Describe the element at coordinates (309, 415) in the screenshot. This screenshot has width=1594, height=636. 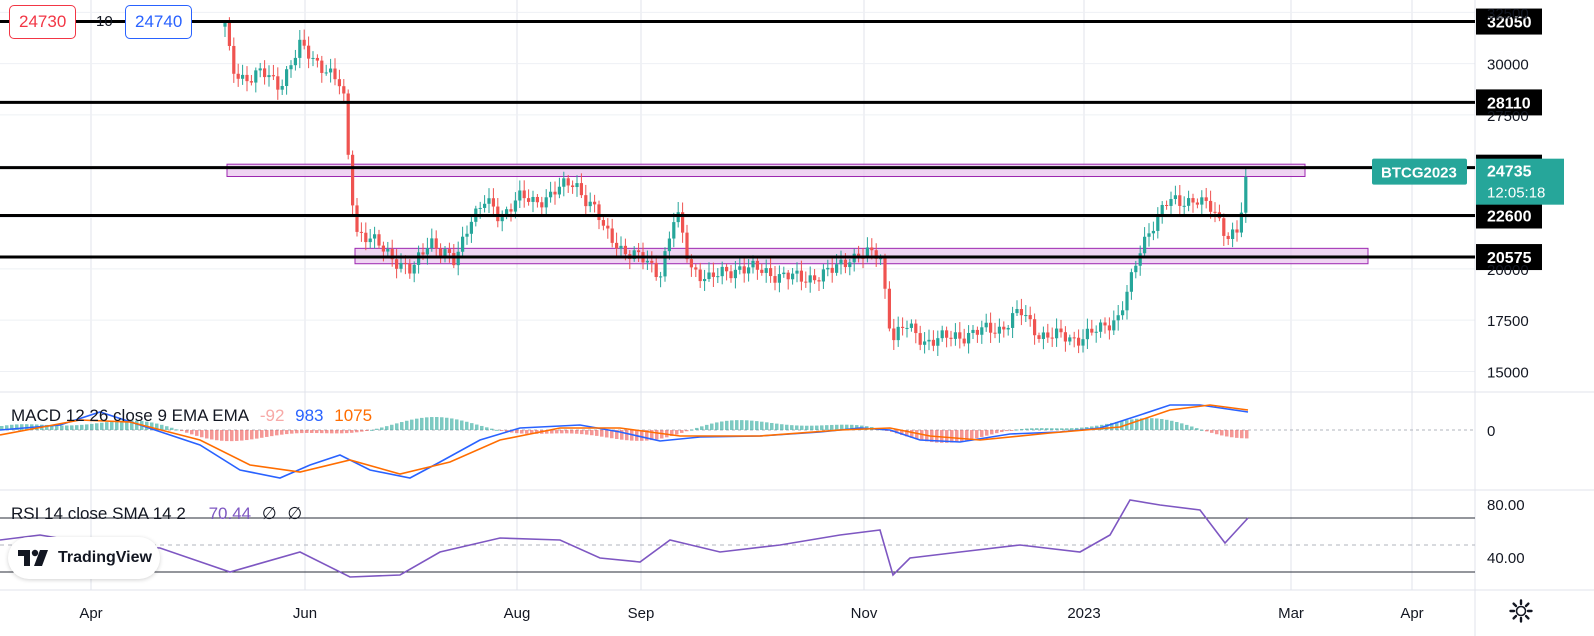
I see `macd-line-value: 983` at that location.